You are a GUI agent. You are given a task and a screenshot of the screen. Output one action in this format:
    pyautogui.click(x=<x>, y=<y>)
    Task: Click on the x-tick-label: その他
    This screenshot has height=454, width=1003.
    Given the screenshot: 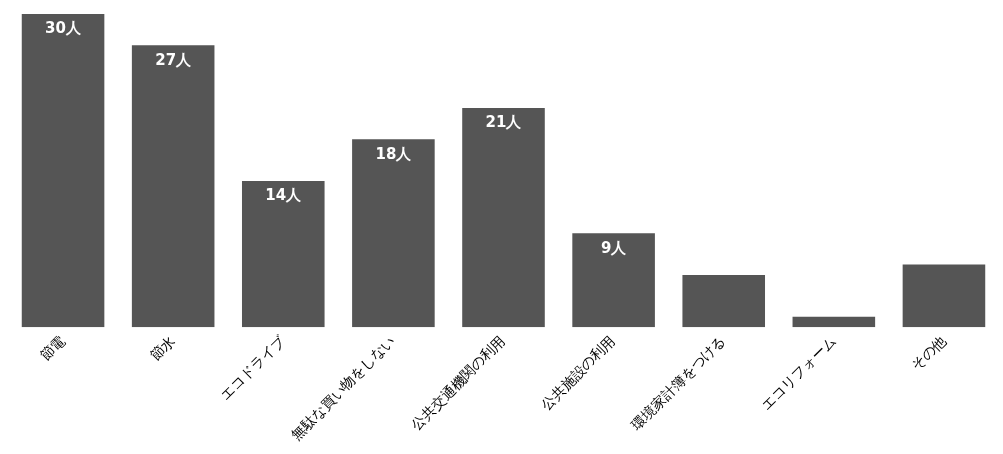 What is the action you would take?
    pyautogui.click(x=928, y=353)
    